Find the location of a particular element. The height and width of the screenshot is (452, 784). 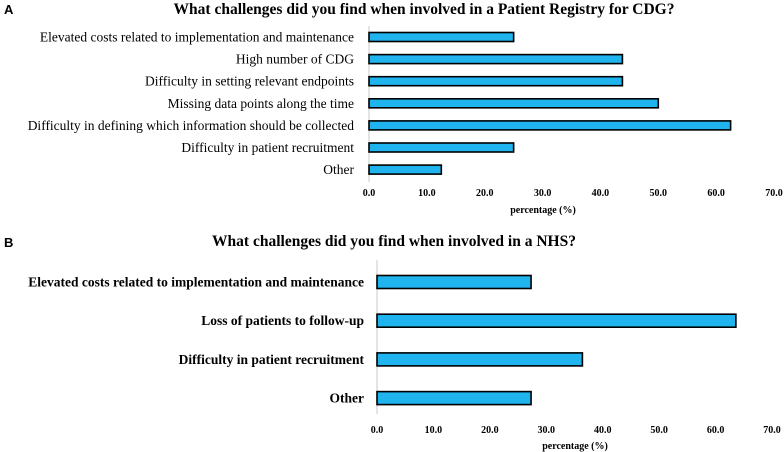

x-tick-label-a-6: 60.0 is located at coordinates (716, 193).